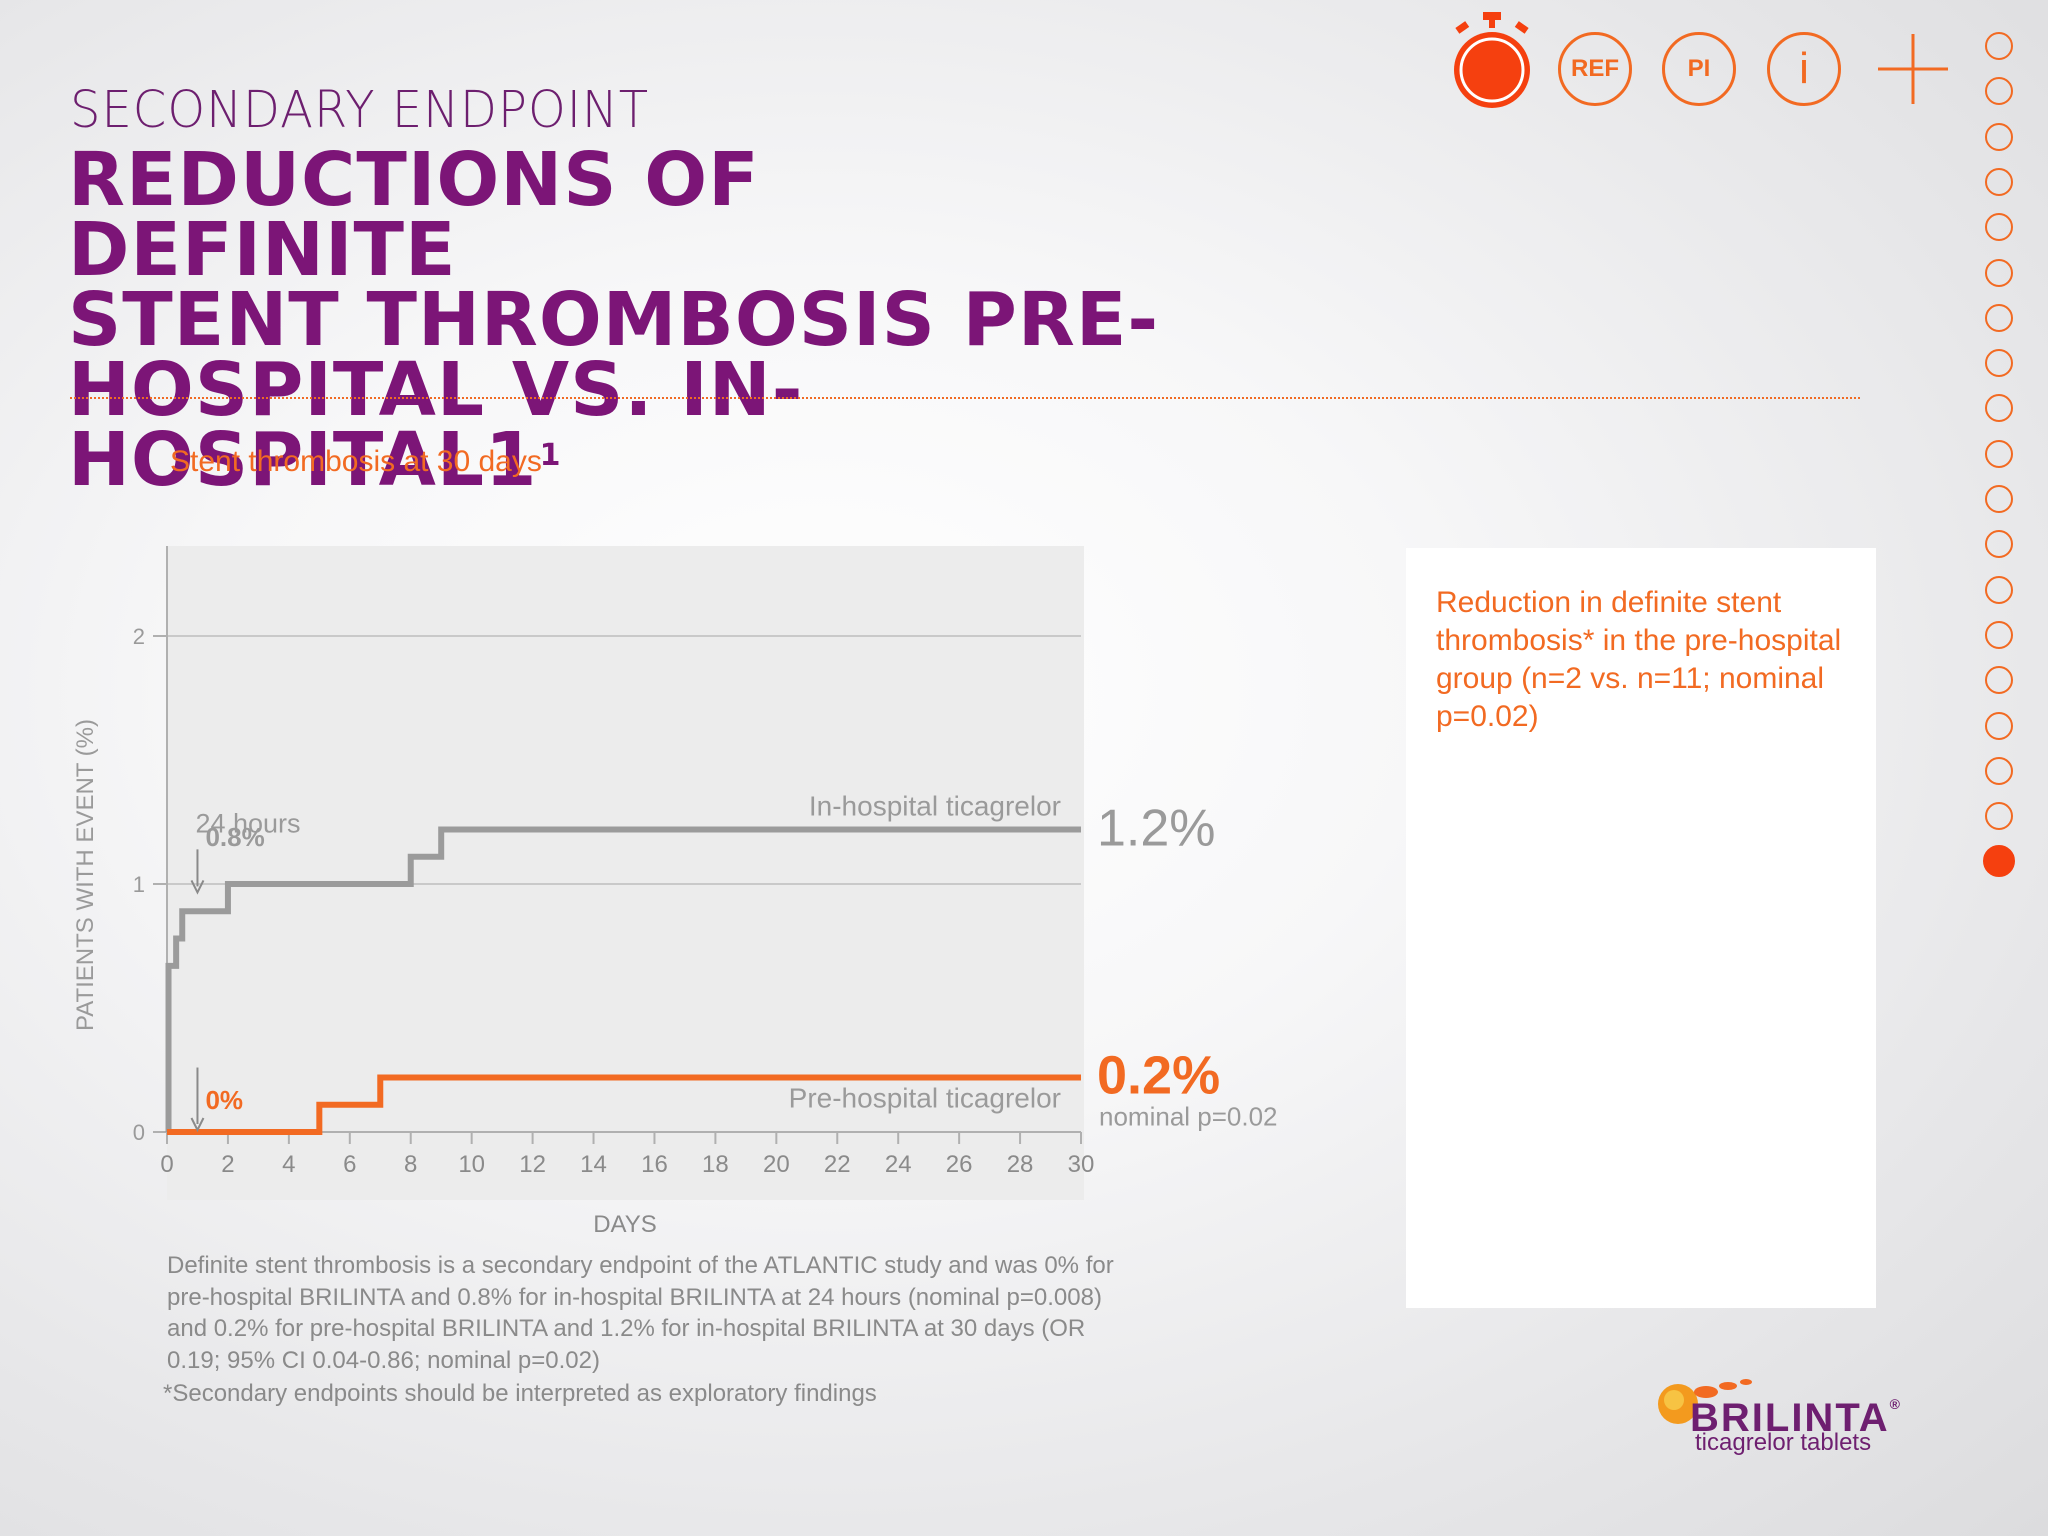 This screenshot has width=2048, height=1536. Describe the element at coordinates (935, 805) in the screenshot. I see `series-name-label: In-hospital ticagrelor` at that location.